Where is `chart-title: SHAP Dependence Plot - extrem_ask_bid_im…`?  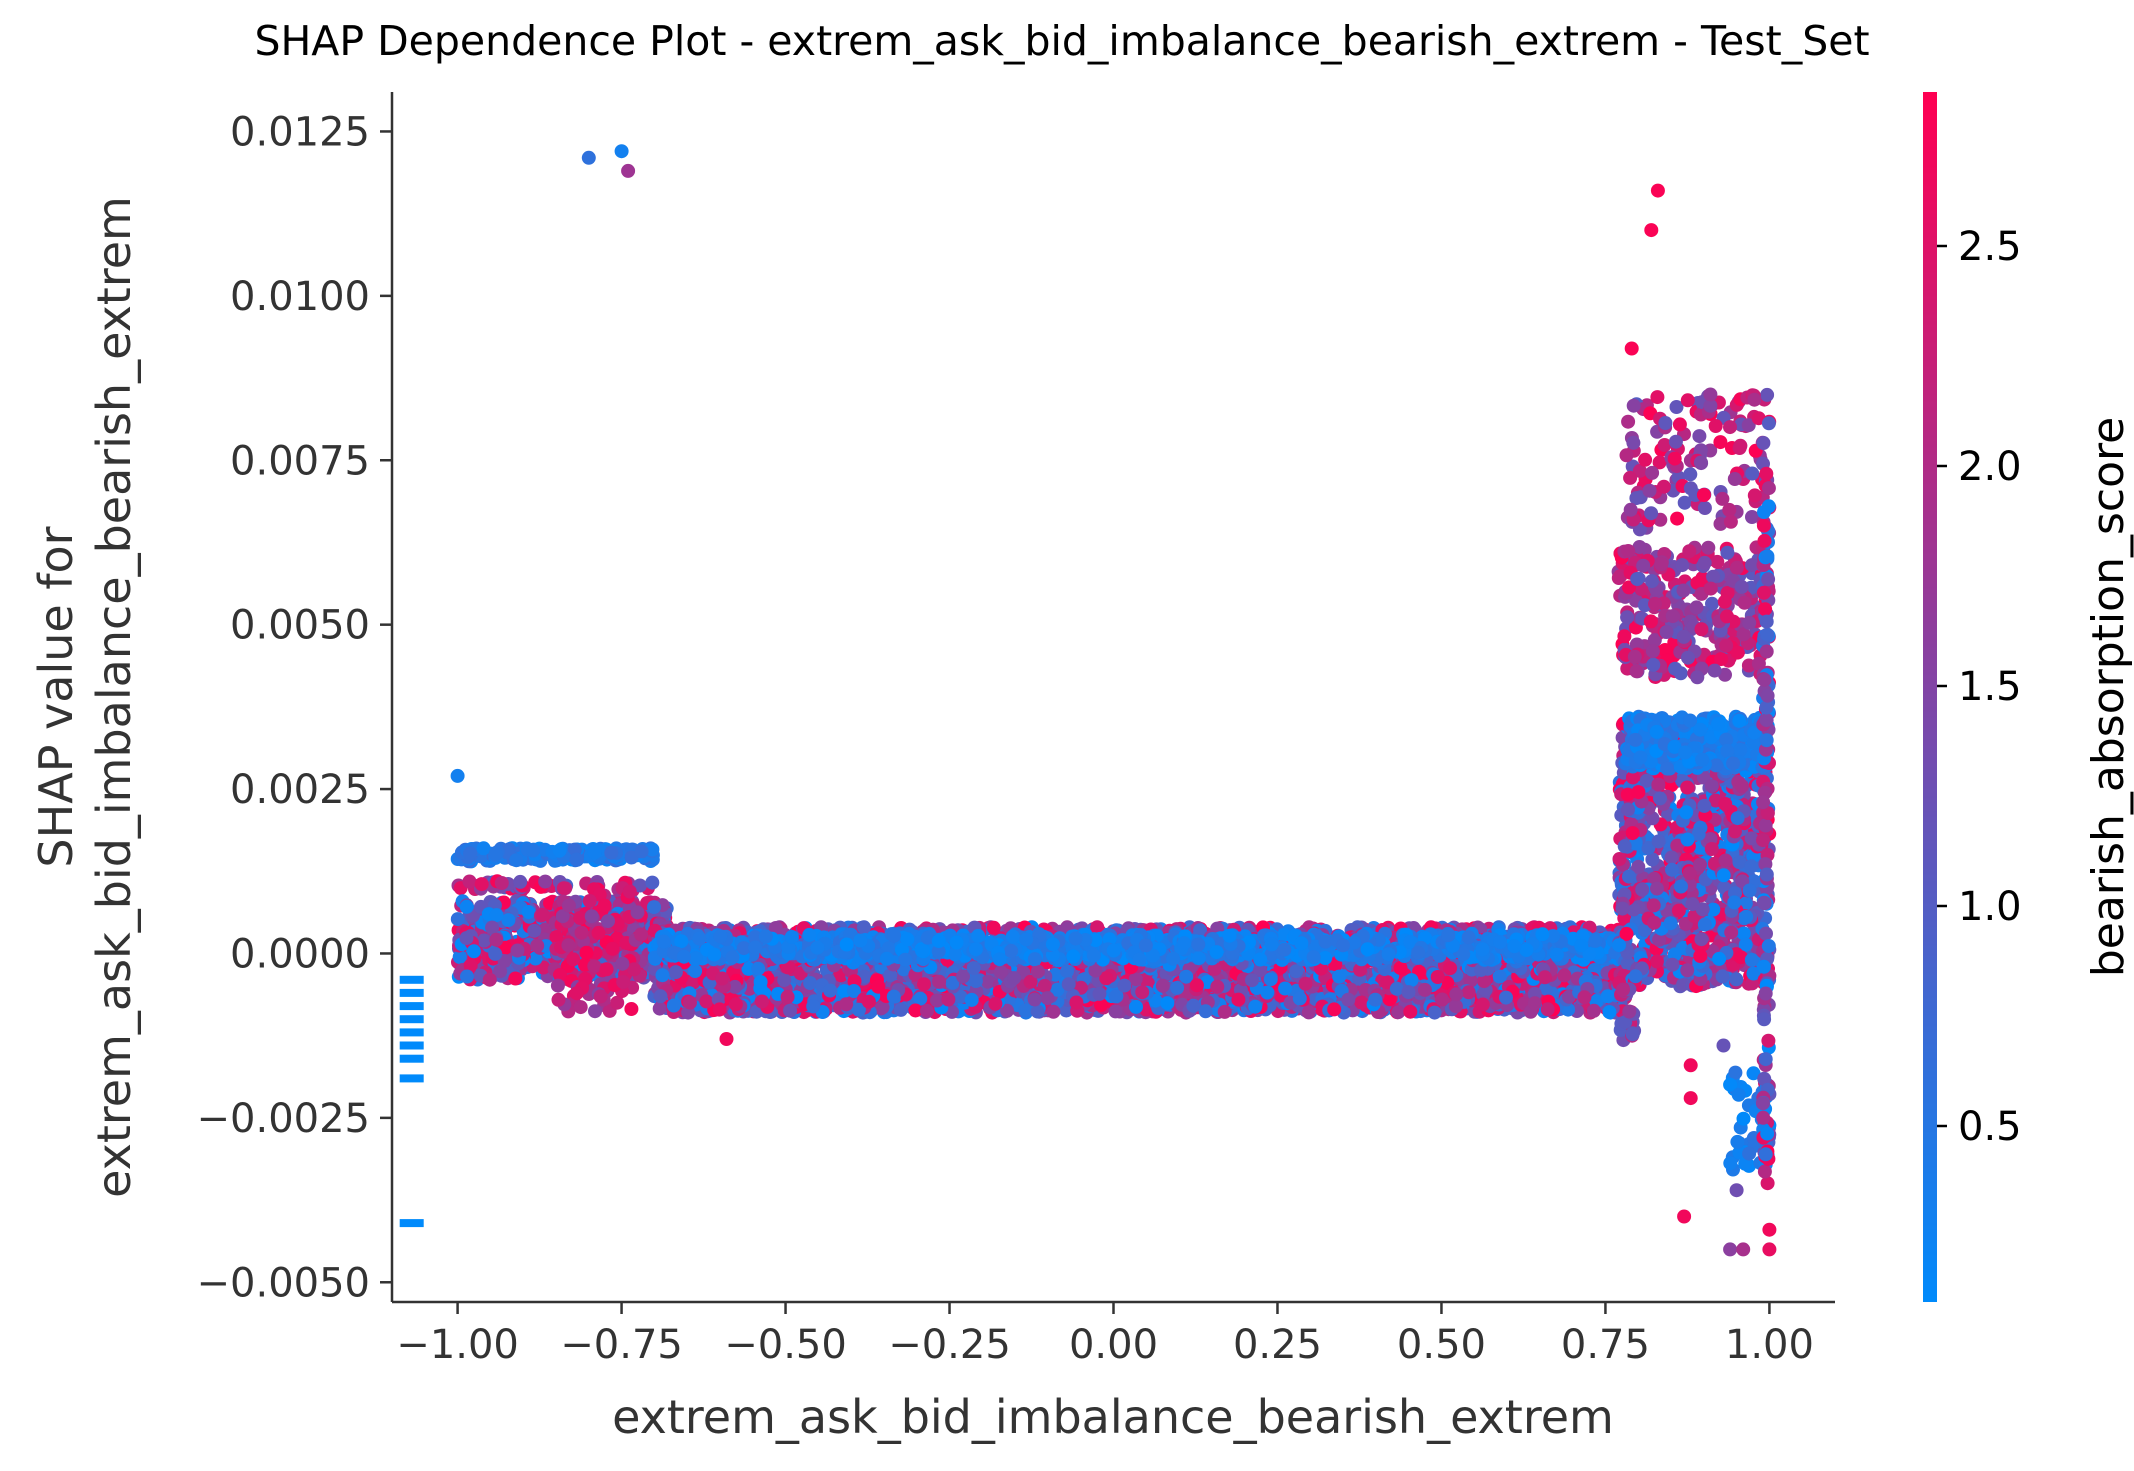 chart-title: SHAP Dependence Plot - extrem_ask_bid_im… is located at coordinates (1061, 41).